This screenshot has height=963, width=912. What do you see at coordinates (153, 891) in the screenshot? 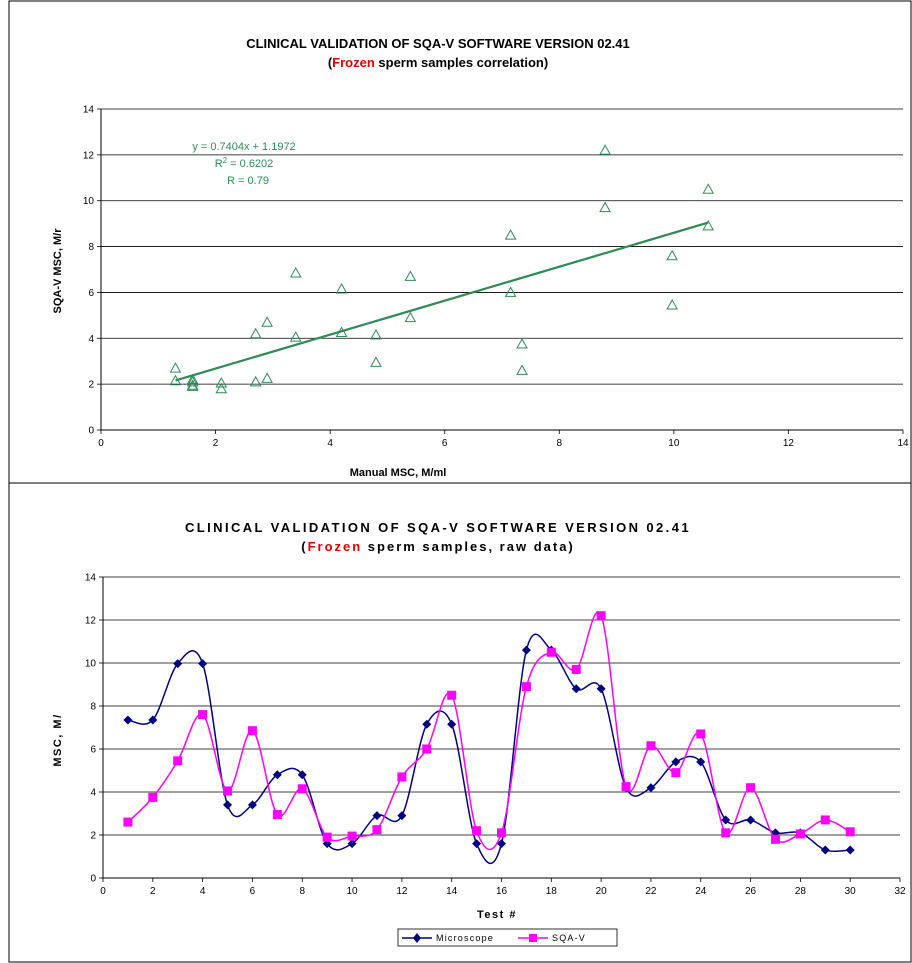
I see `chart2-xtick-label: 2` at bounding box center [153, 891].